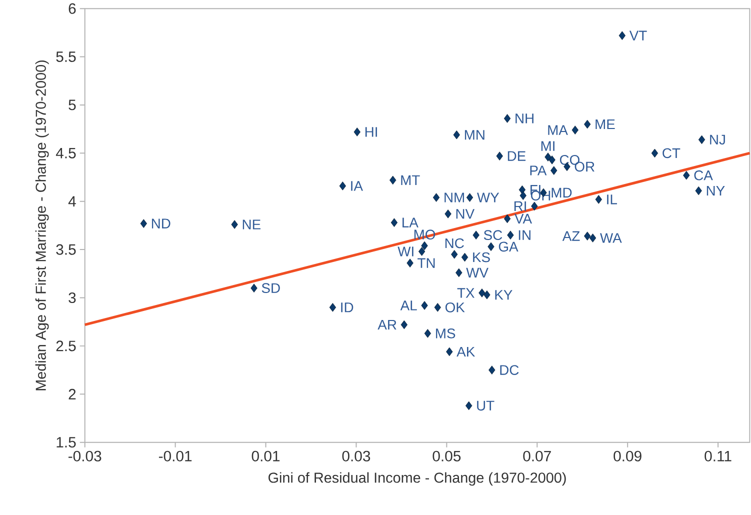  Describe the element at coordinates (638, 35) in the screenshot. I see `annotation: VT` at that location.